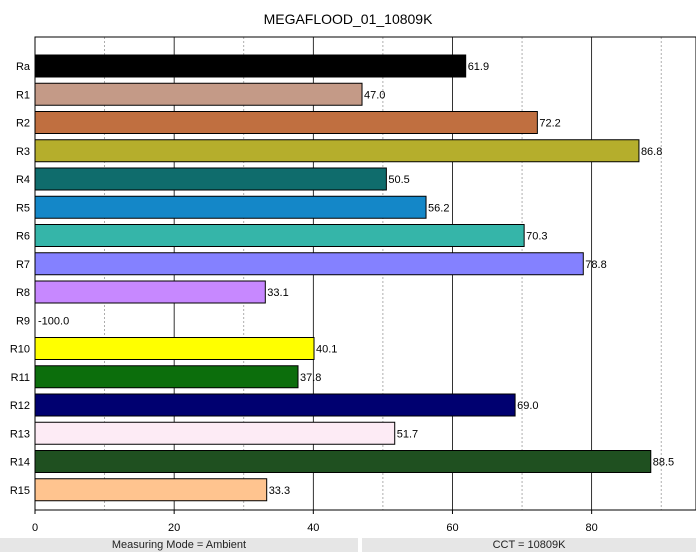 The height and width of the screenshot is (552, 696). I want to click on category-label: R8, so click(23, 293).